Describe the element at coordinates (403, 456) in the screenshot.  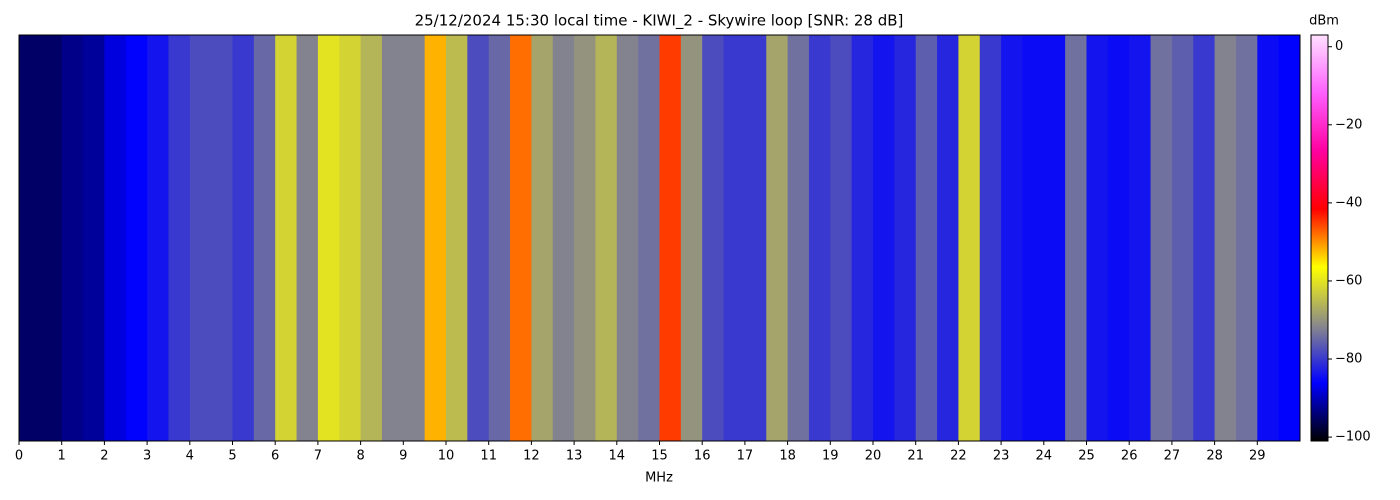
I see `x-tick-label: 9` at that location.